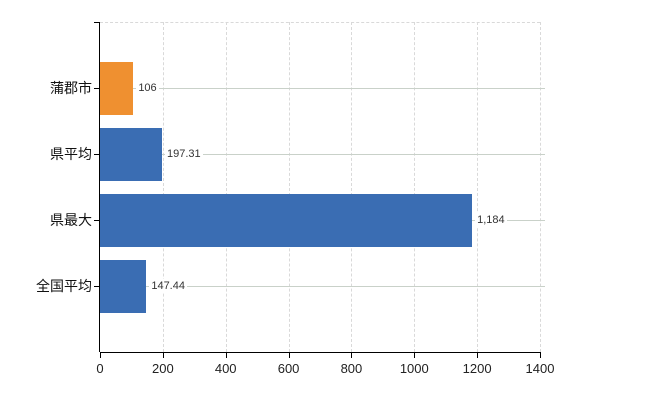 The height and width of the screenshot is (400, 650). What do you see at coordinates (320, 22) in the screenshot?
I see `plot-top-border` at bounding box center [320, 22].